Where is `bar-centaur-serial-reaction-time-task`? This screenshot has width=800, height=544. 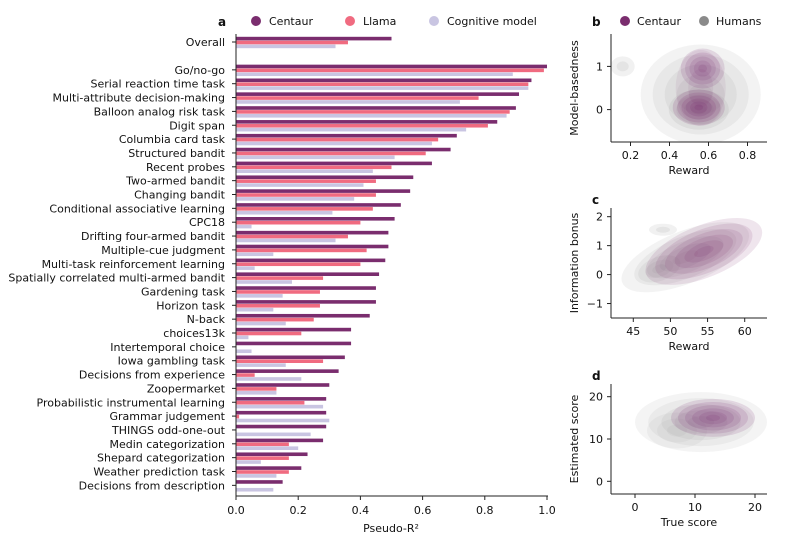 bar-centaur-serial-reaction-time-task is located at coordinates (384, 80).